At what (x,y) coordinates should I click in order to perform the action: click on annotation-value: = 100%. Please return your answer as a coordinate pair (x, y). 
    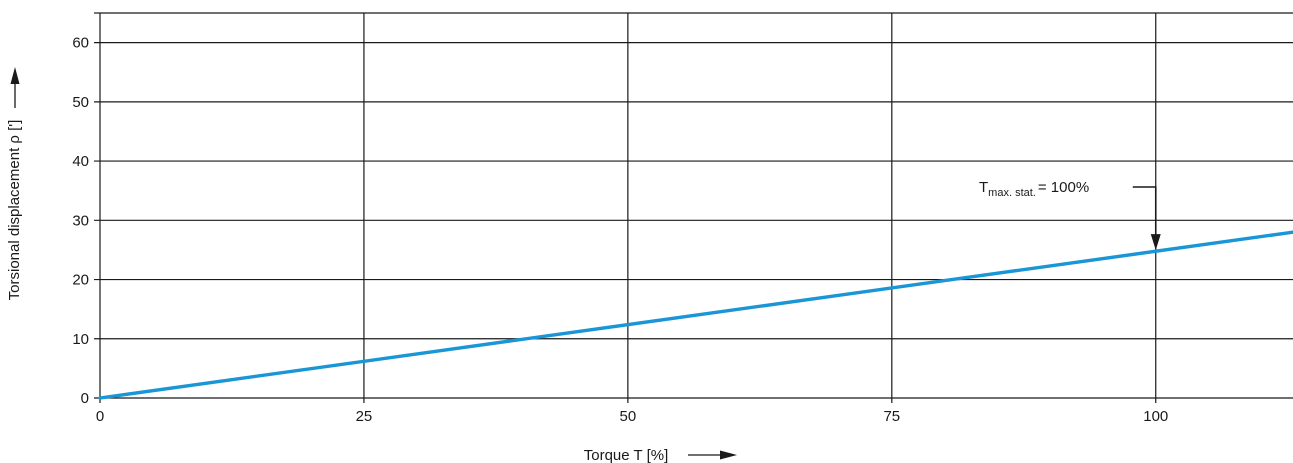
    Looking at the image, I should click on (1063, 187).